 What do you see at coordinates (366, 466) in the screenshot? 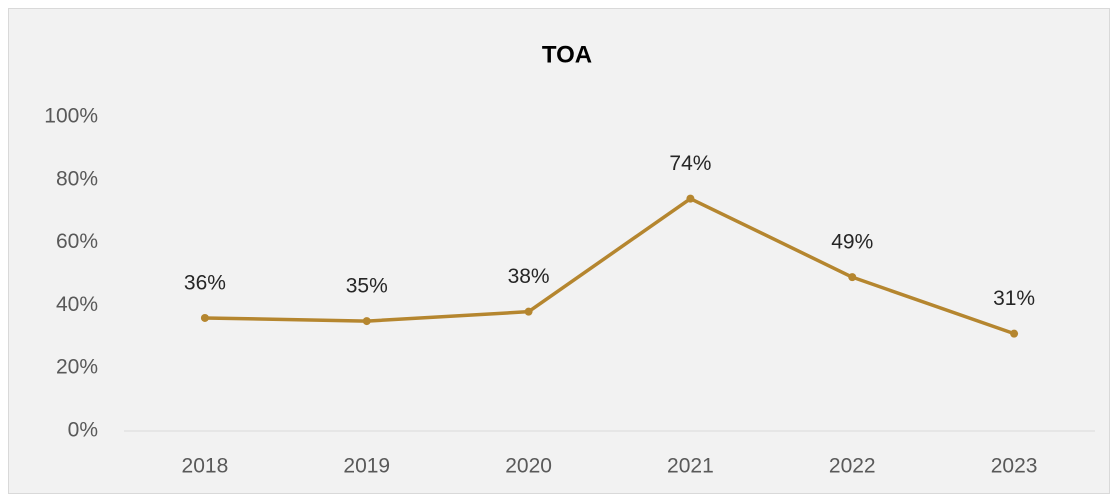
I see `x-tick-label: 2019` at bounding box center [366, 466].